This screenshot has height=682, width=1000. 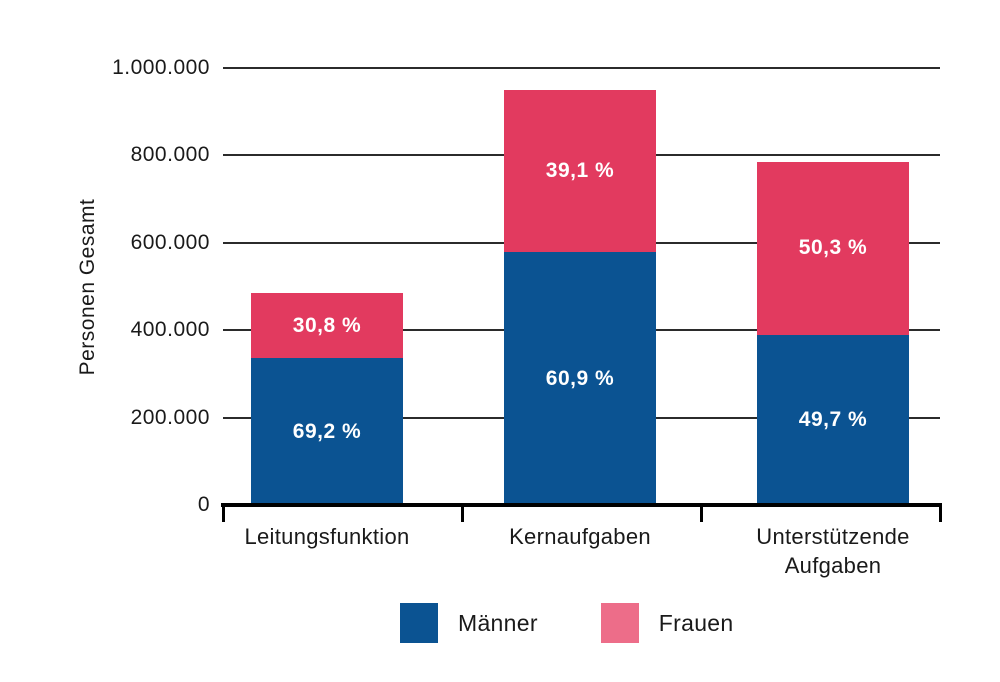 I want to click on legend-label: Männer, so click(x=498, y=622).